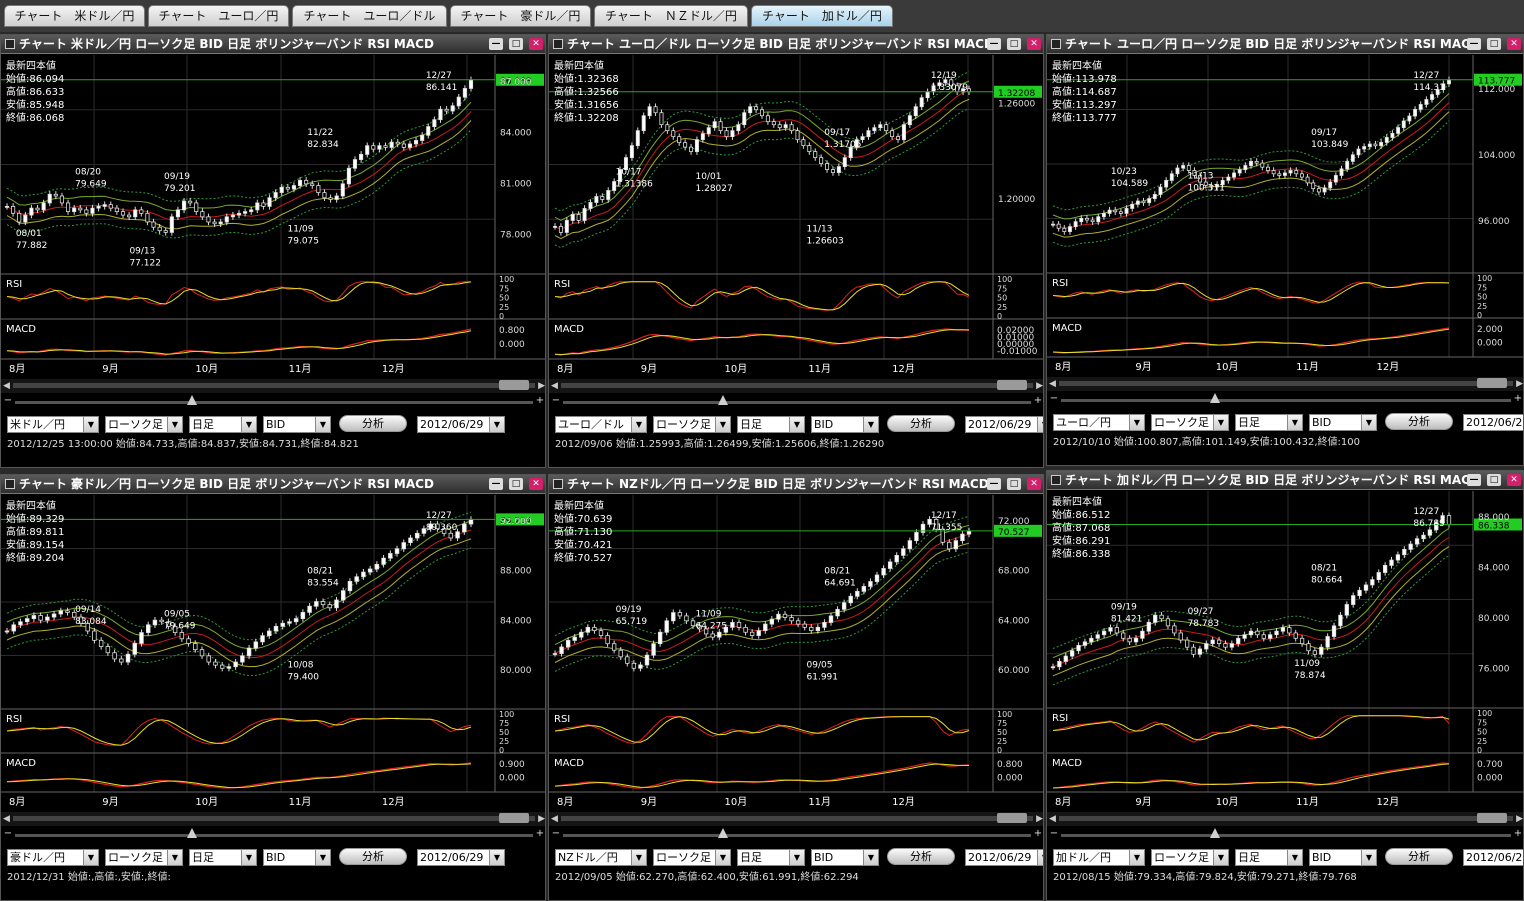 The height and width of the screenshot is (901, 1524). Describe the element at coordinates (601, 424) in the screenshot. I see `symbol-select: ユーロ／ドル ▼` at that location.